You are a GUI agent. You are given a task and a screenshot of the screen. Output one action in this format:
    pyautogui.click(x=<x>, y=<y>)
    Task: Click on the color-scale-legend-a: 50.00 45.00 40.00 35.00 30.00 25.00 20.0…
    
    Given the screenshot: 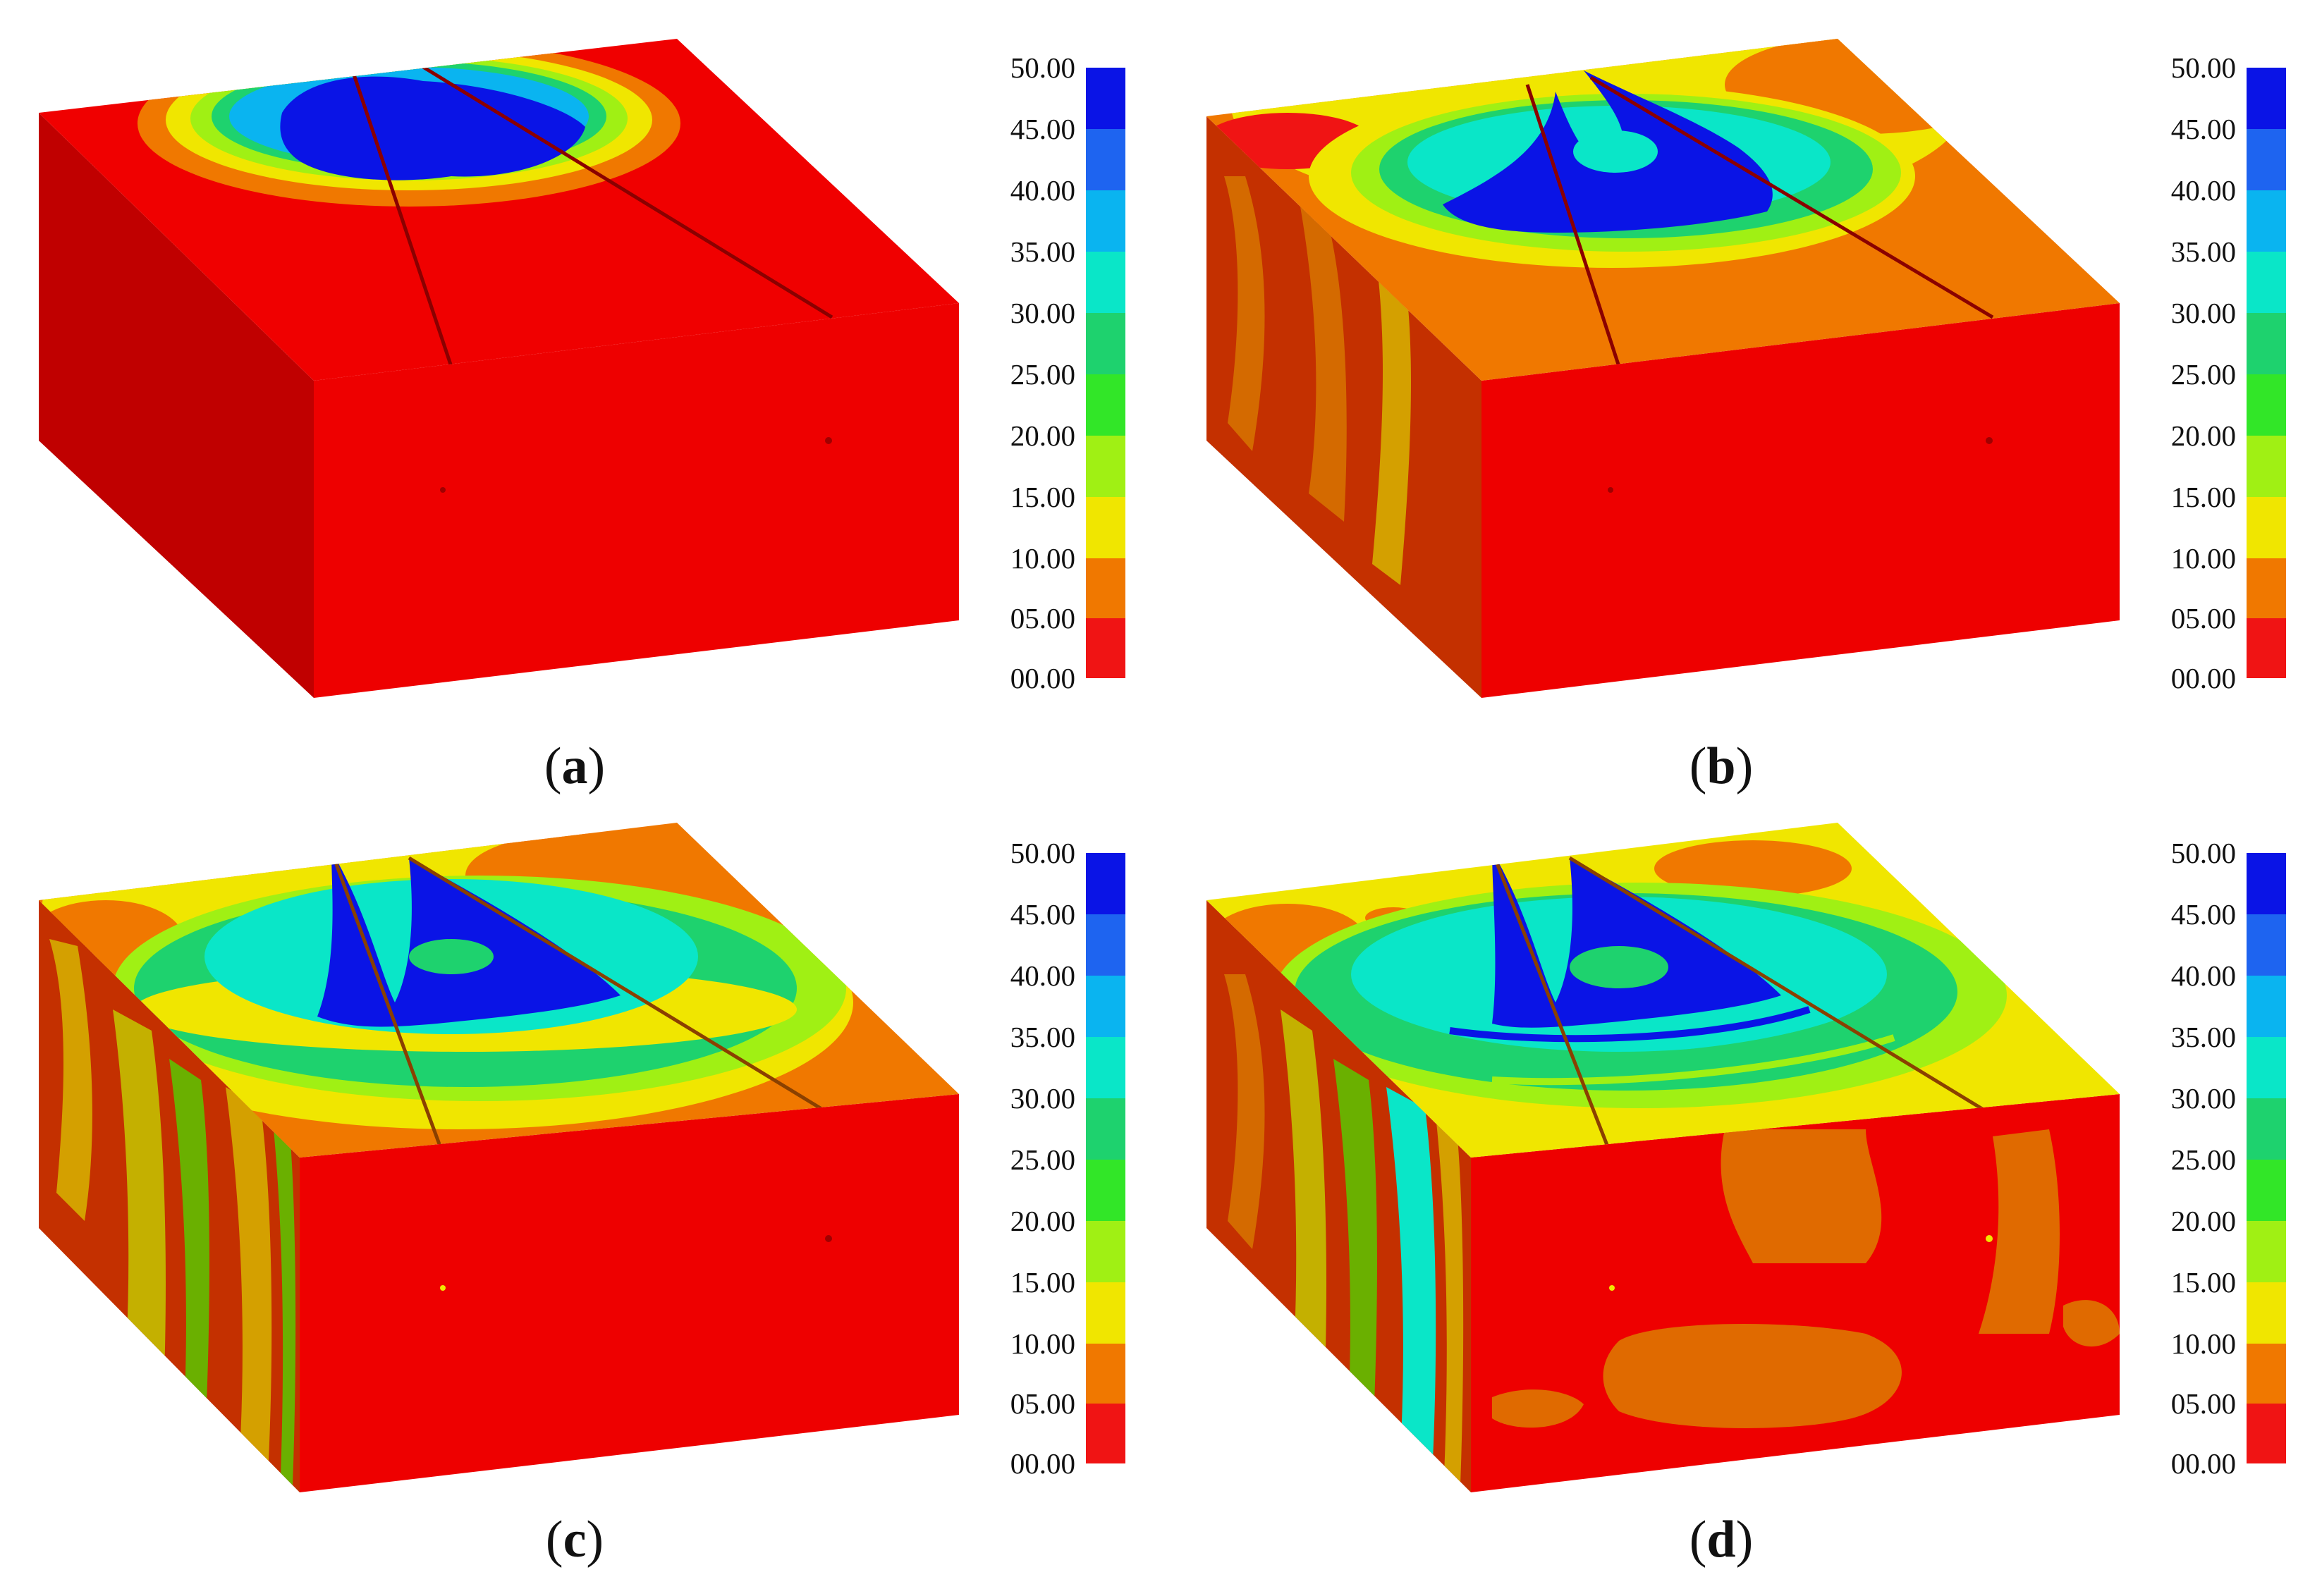 What is the action you would take?
    pyautogui.click(x=1061, y=372)
    